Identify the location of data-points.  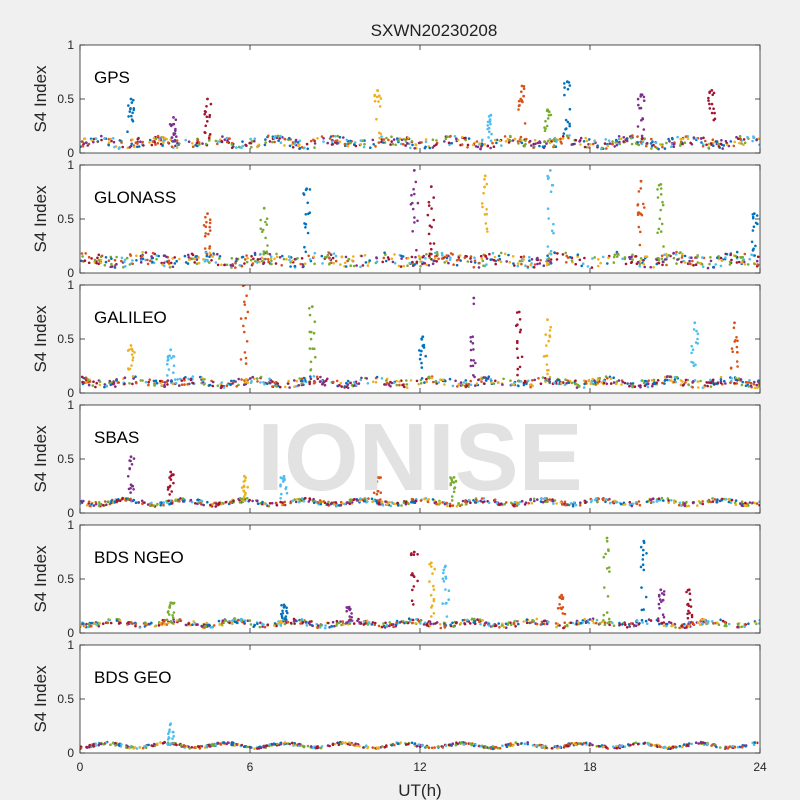
(420, 583).